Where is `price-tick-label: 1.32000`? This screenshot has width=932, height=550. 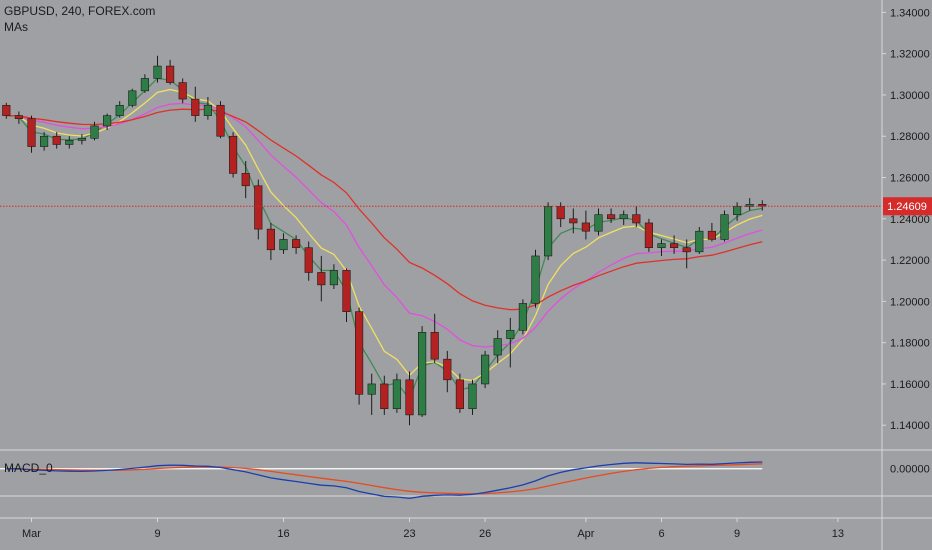
price-tick-label: 1.32000 is located at coordinates (910, 55).